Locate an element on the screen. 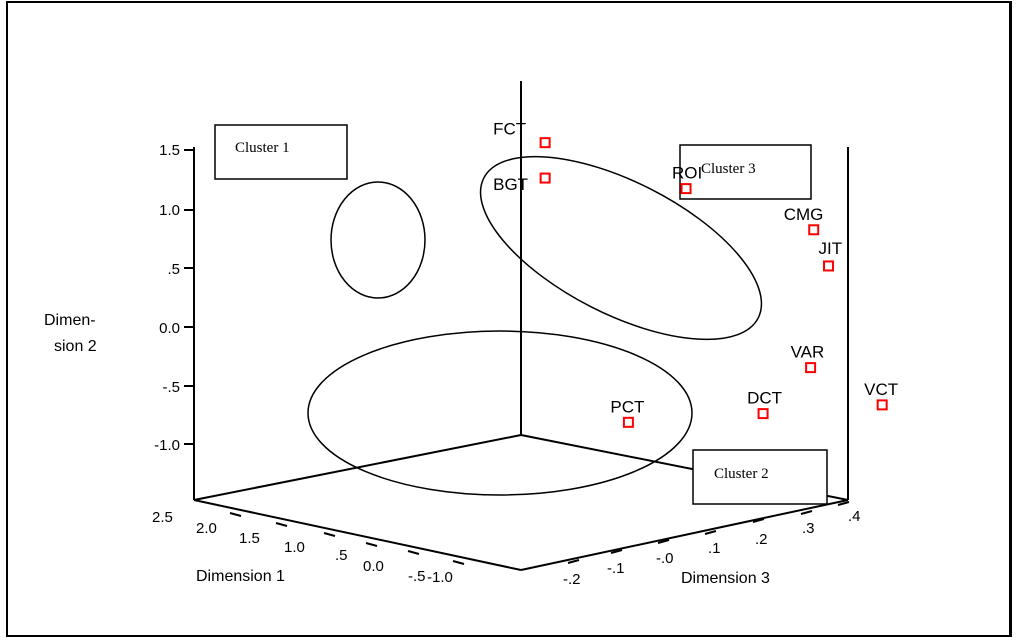 Image resolution: width=1020 pixels, height=641 pixels. y-tick-label: -.5 is located at coordinates (171, 387).